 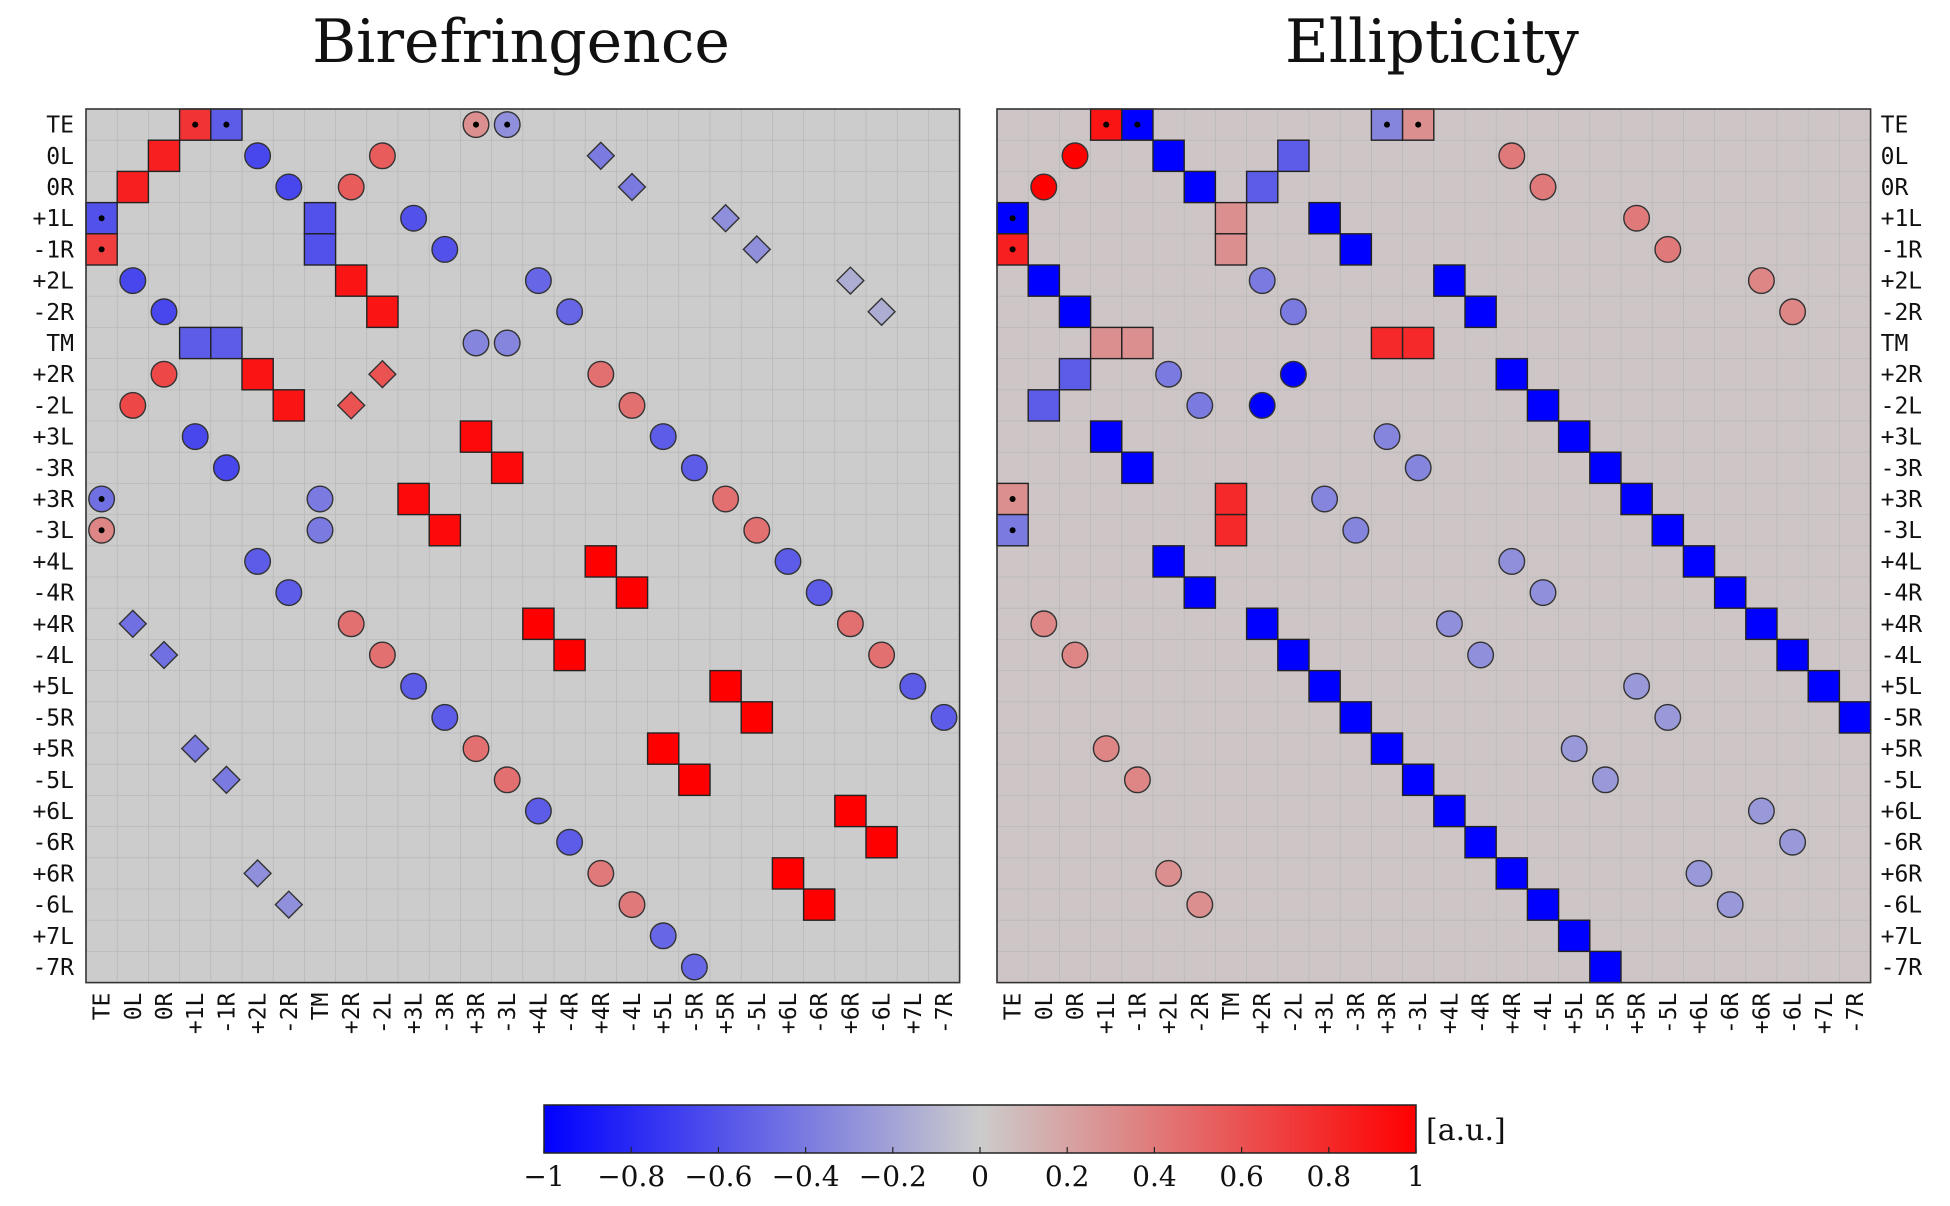 What do you see at coordinates (133, 624) in the screenshot?
I see `diamond-mark-+4R-0L` at bounding box center [133, 624].